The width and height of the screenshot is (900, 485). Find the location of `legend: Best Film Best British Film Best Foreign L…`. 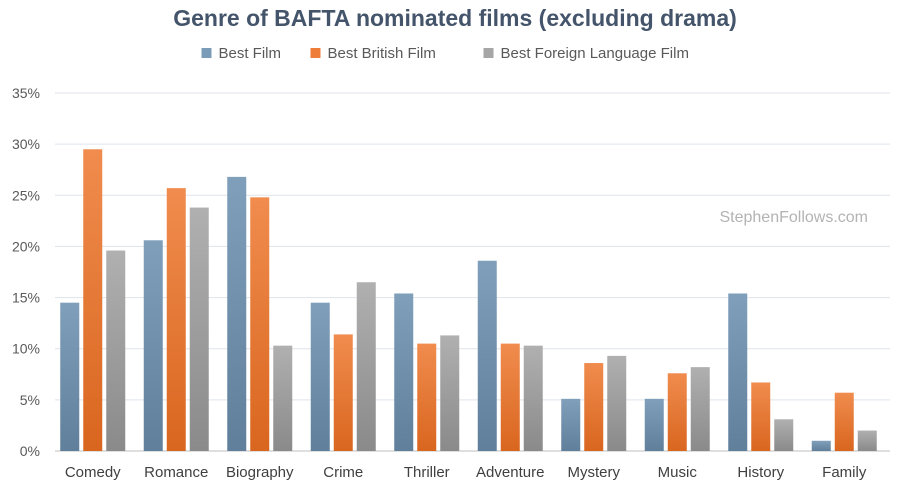

legend: Best Film Best British Film Best Foreign L… is located at coordinates (445, 53).